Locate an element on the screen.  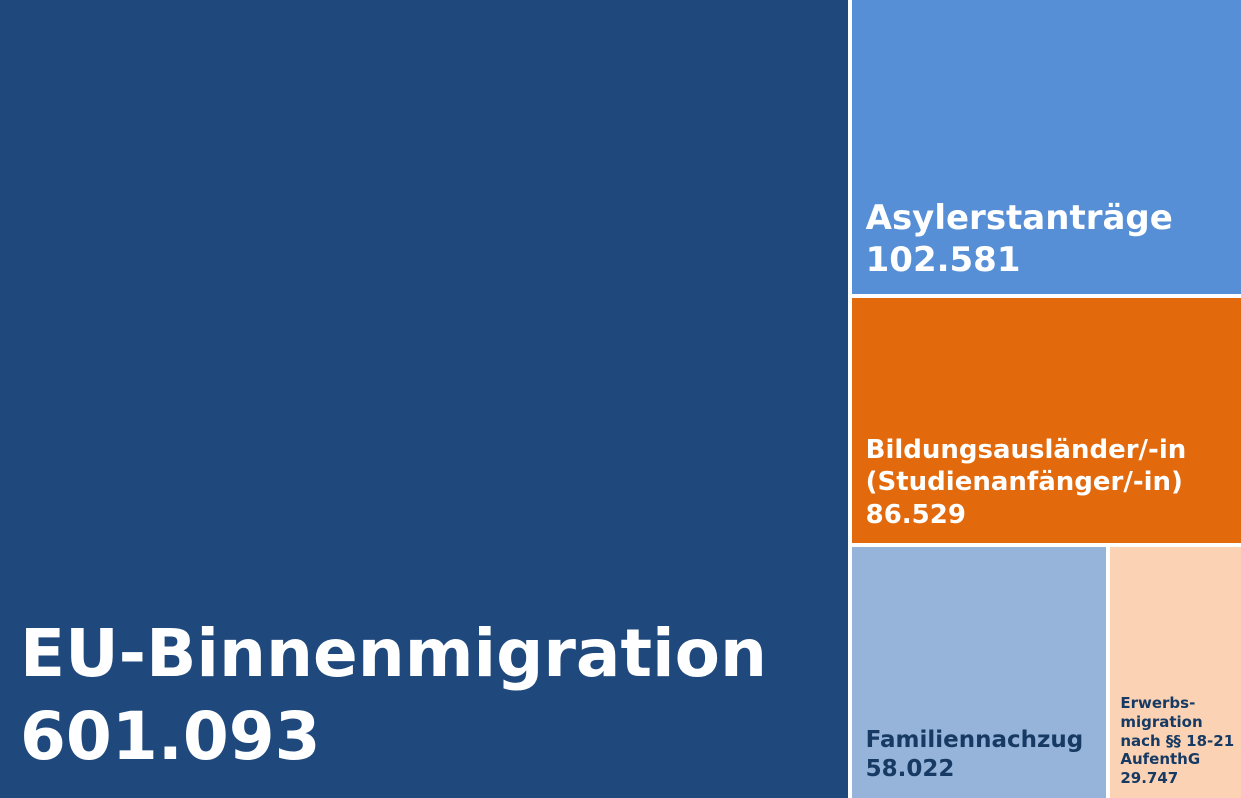
tile: Familiennachzug 58.022 is located at coordinates (979, 672).